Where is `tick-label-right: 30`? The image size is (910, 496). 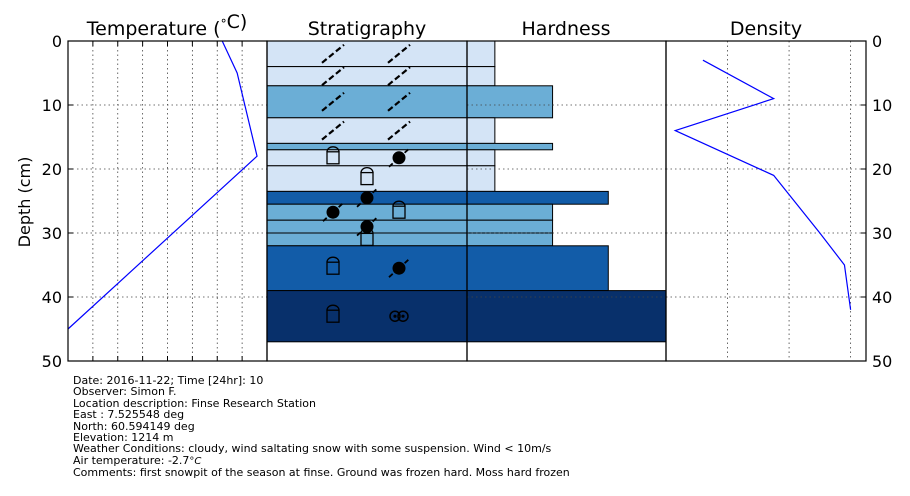
tick-label-right: 30 is located at coordinates (882, 233).